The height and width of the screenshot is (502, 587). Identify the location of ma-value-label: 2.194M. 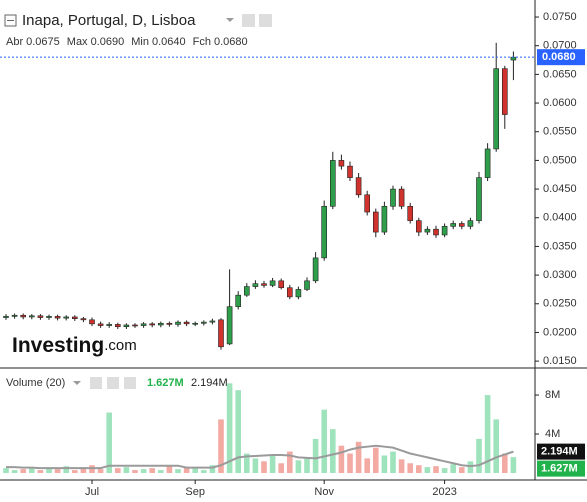
(559, 452).